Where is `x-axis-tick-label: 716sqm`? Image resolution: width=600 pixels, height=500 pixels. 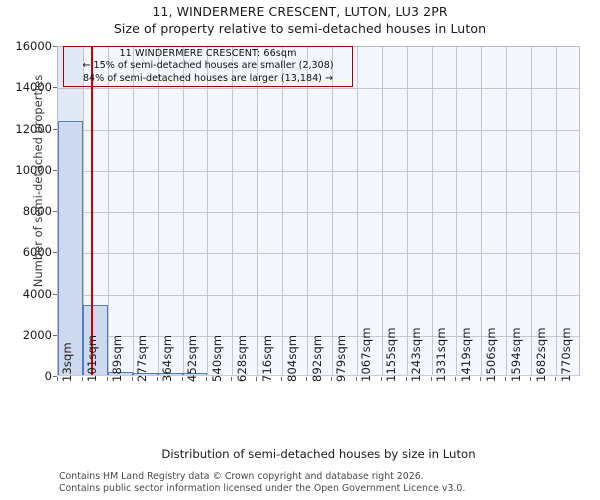
x-axis-tick-label: 716sqm is located at coordinates (266, 358).